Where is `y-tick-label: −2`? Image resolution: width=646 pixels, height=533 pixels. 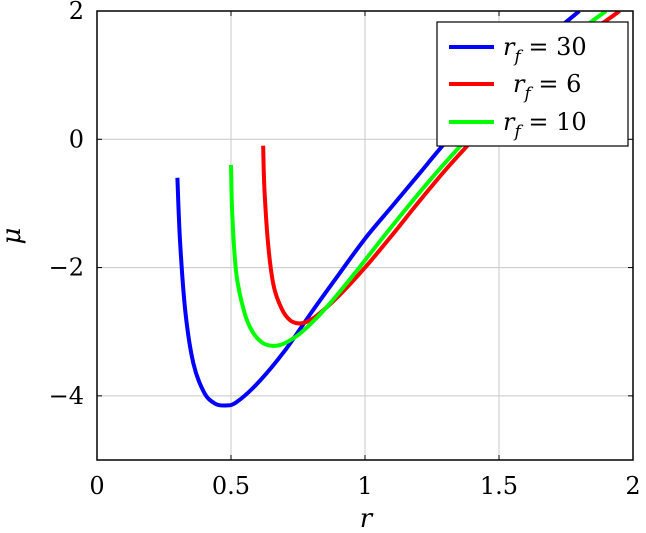
y-tick-label: −2 is located at coordinates (66, 268).